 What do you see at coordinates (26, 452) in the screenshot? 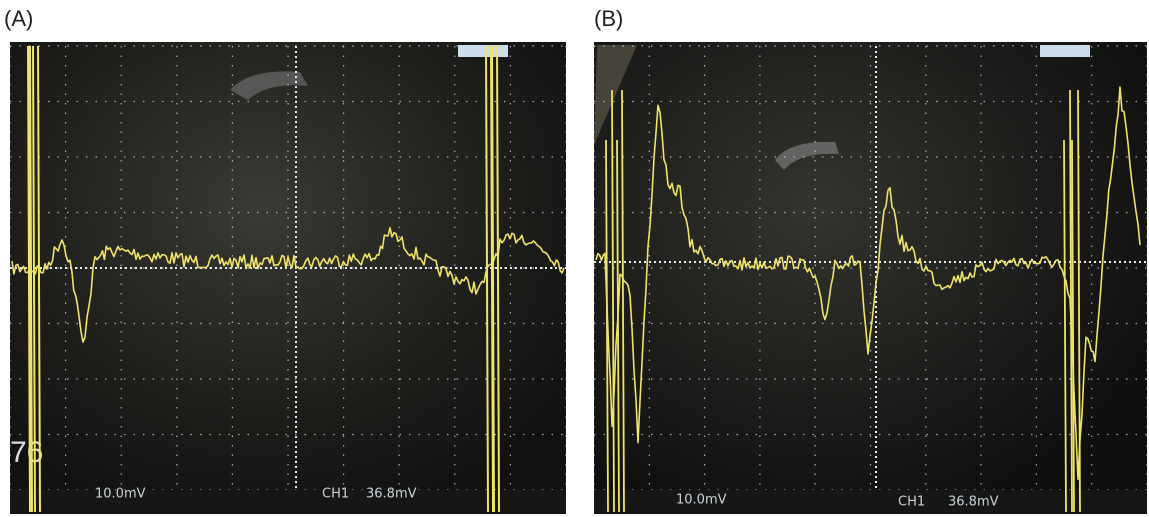
I see `overlay-number: 76` at bounding box center [26, 452].